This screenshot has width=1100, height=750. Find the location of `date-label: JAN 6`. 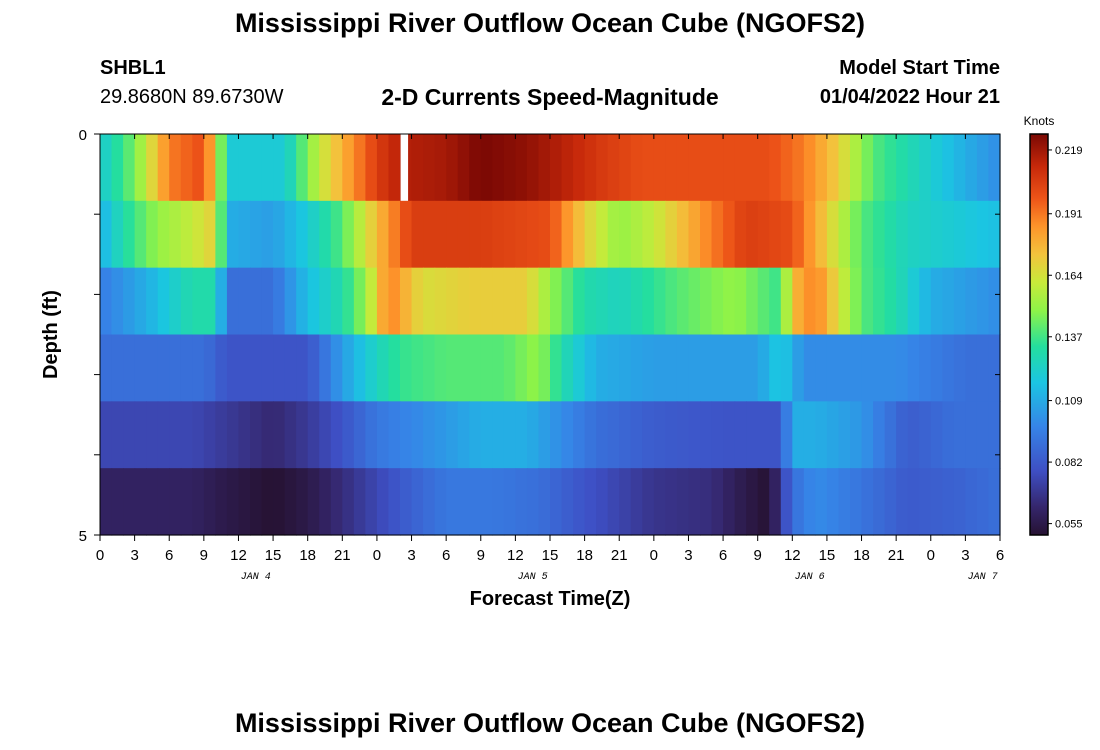

date-label: JAN 6 is located at coordinates (810, 577).